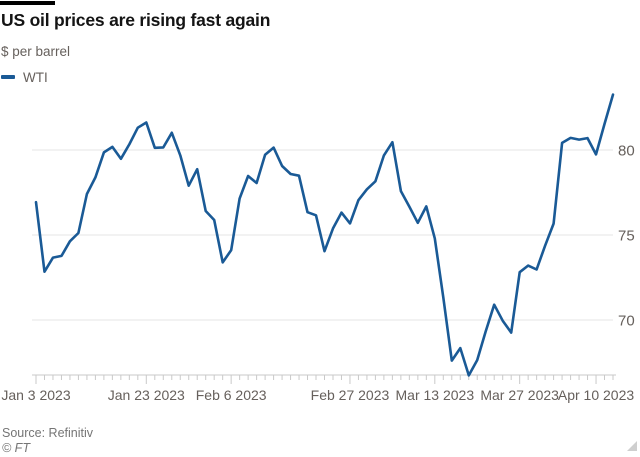  I want to click on wti-line-swatch-icon, so click(8, 77).